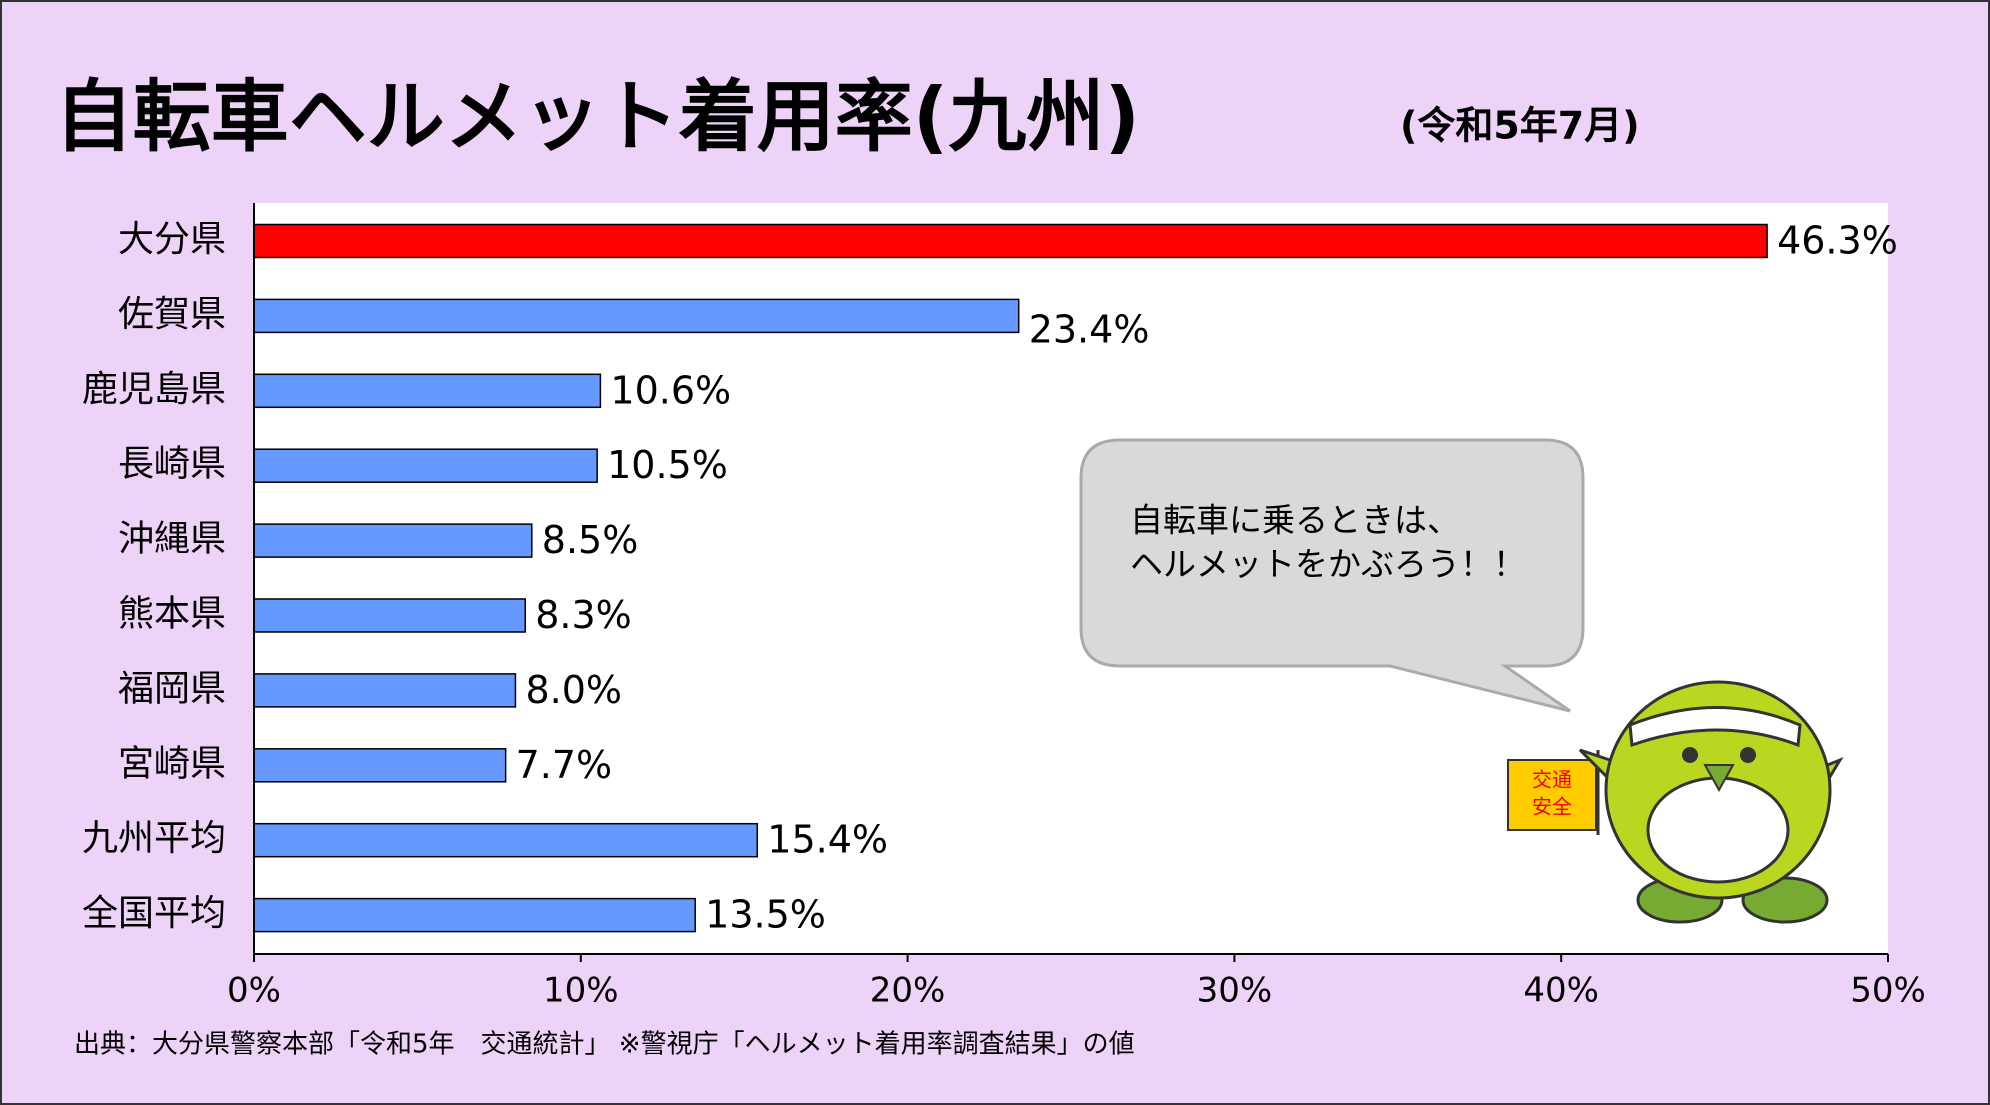  I want to click on x-tick-label: 40%, so click(1561, 991).